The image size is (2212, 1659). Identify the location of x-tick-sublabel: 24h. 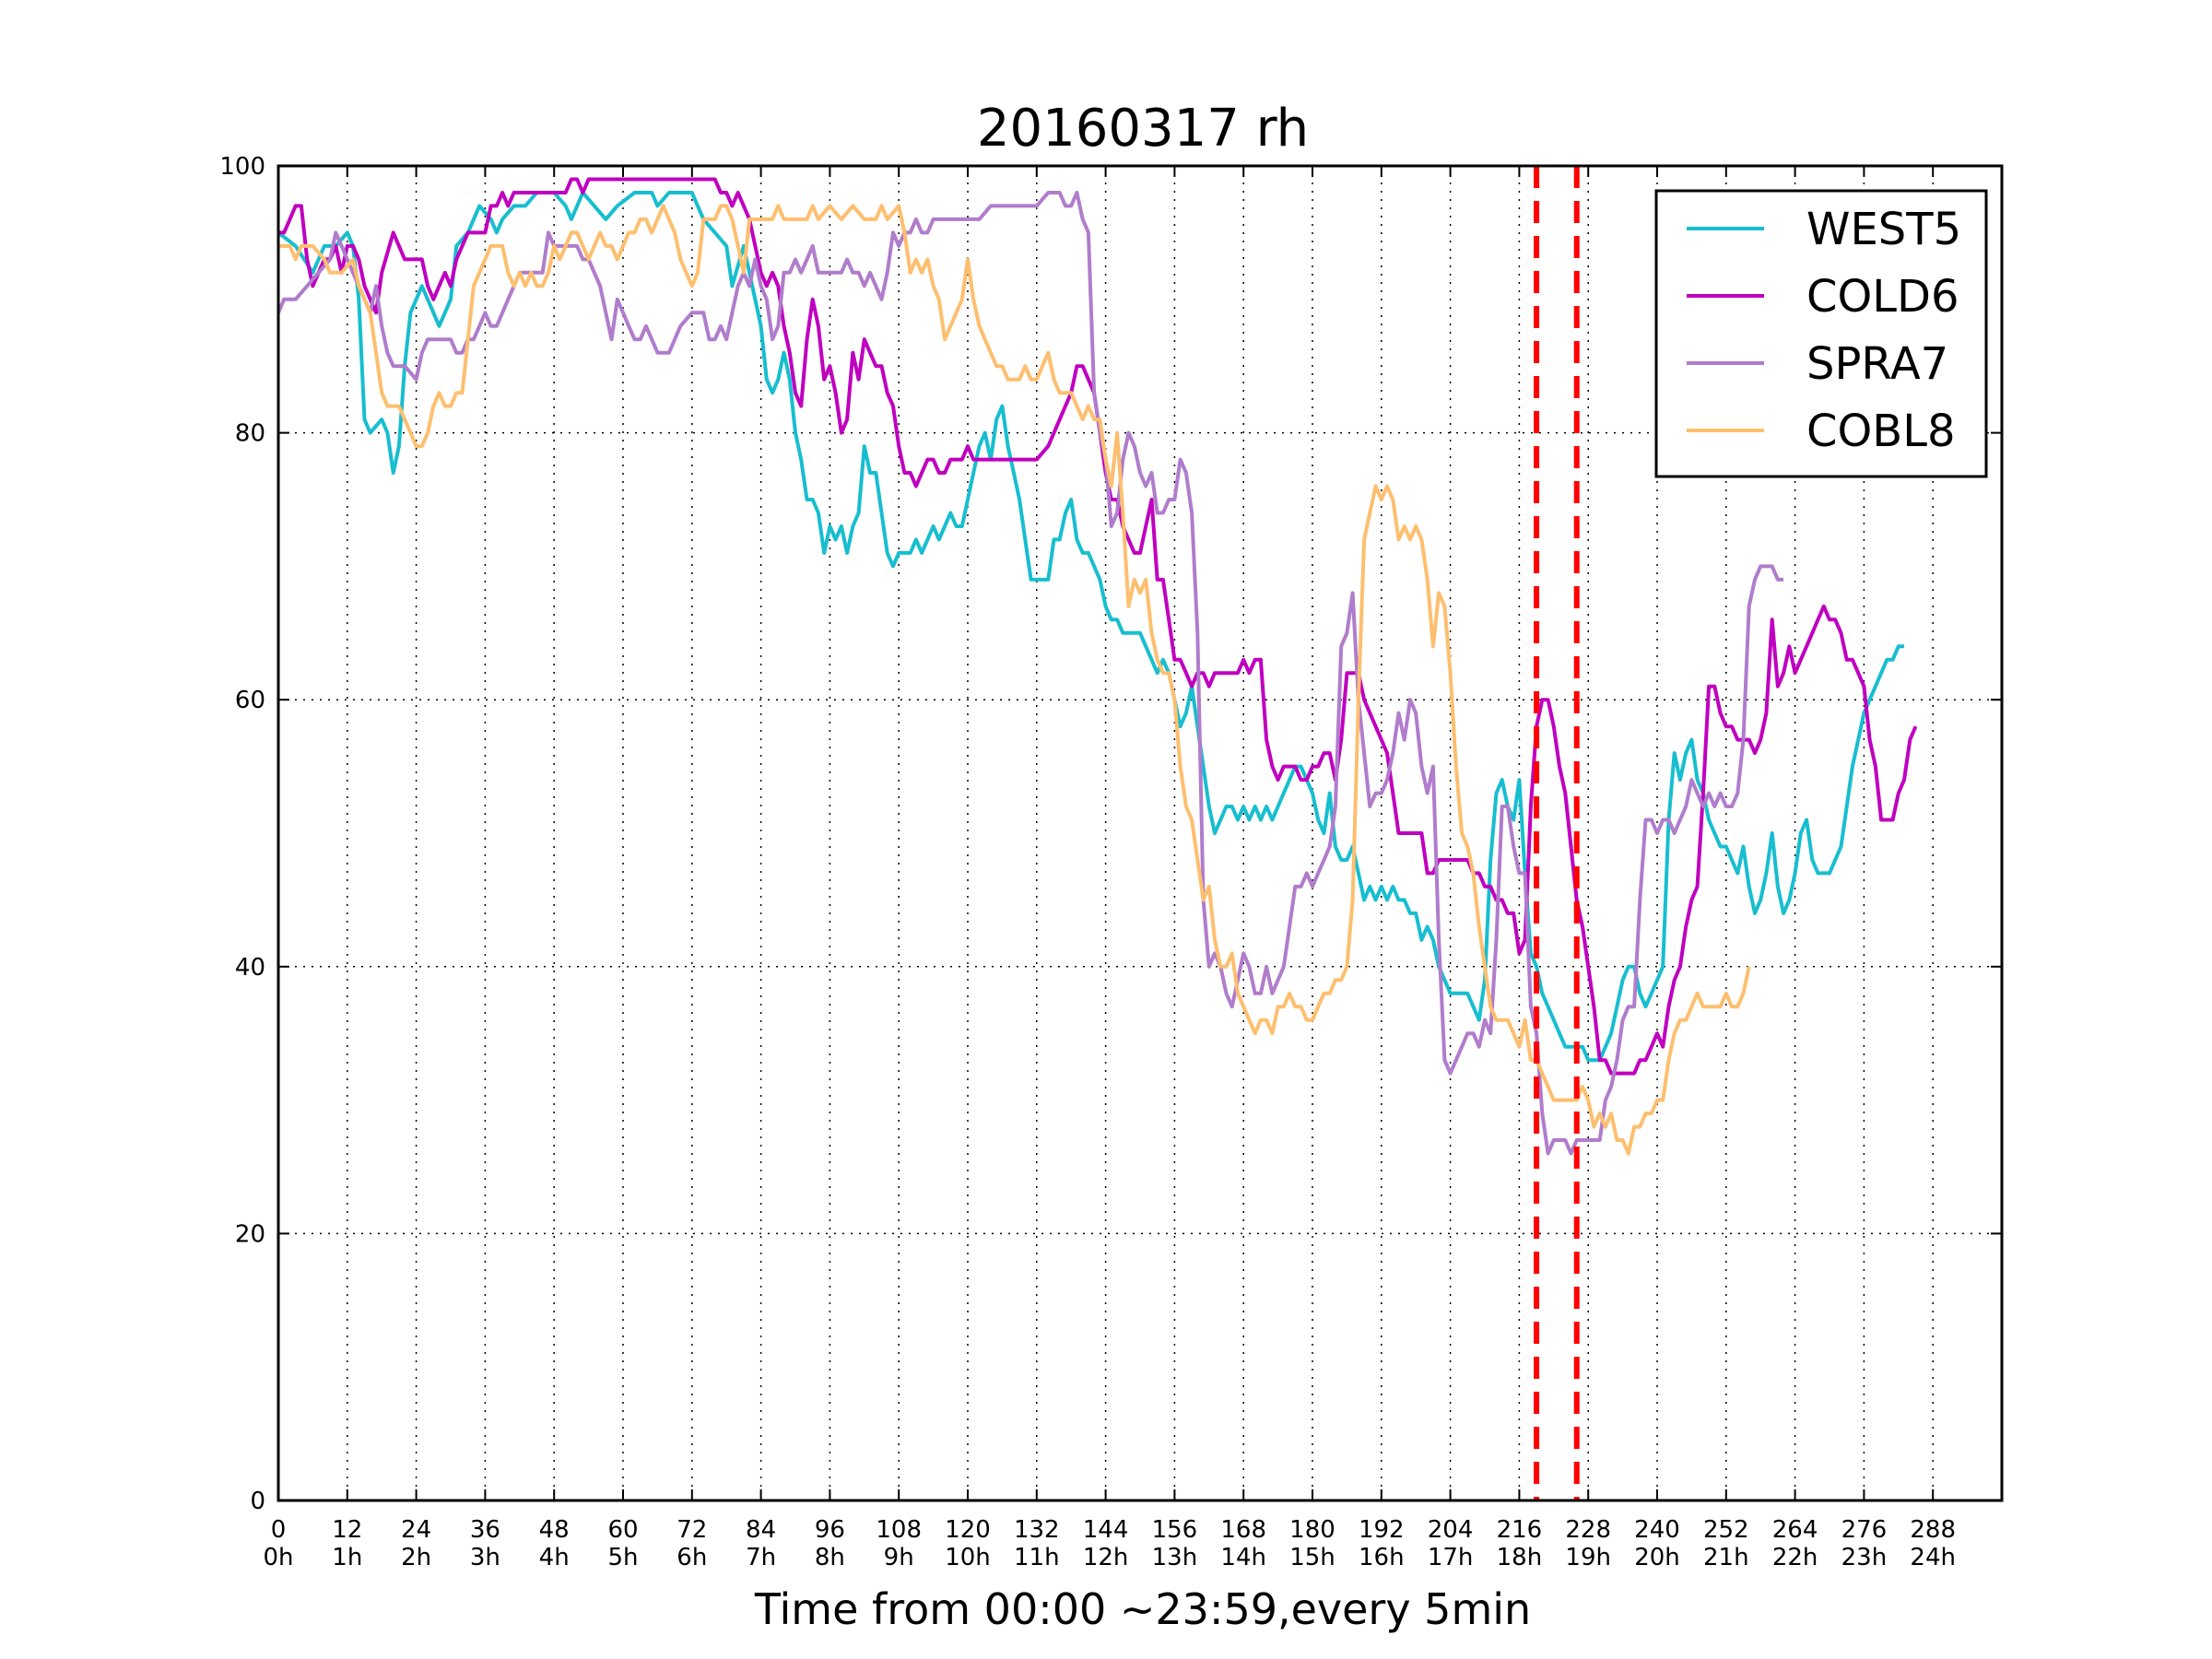
(1933, 1557).